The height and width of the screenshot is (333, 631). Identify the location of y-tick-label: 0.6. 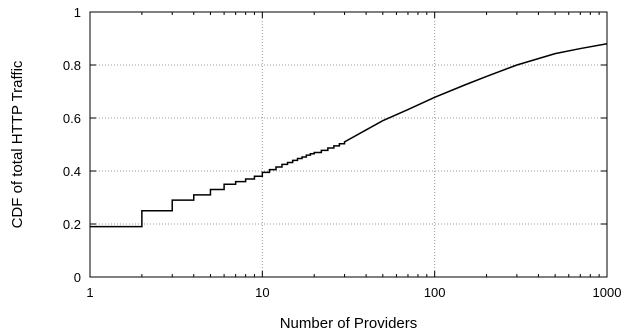
(72, 118).